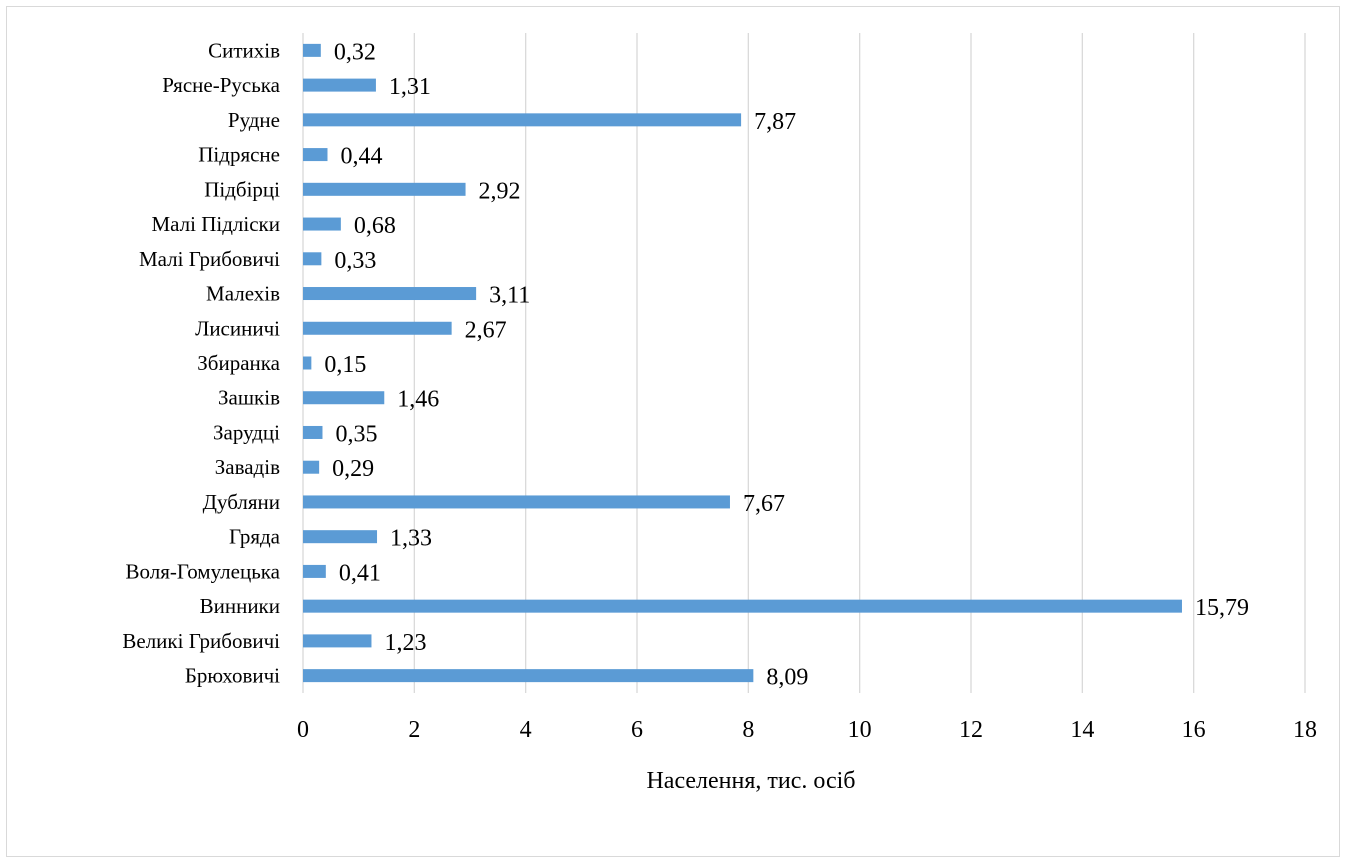  I want to click on category-label: Великі Грибовичі, so click(201, 641).